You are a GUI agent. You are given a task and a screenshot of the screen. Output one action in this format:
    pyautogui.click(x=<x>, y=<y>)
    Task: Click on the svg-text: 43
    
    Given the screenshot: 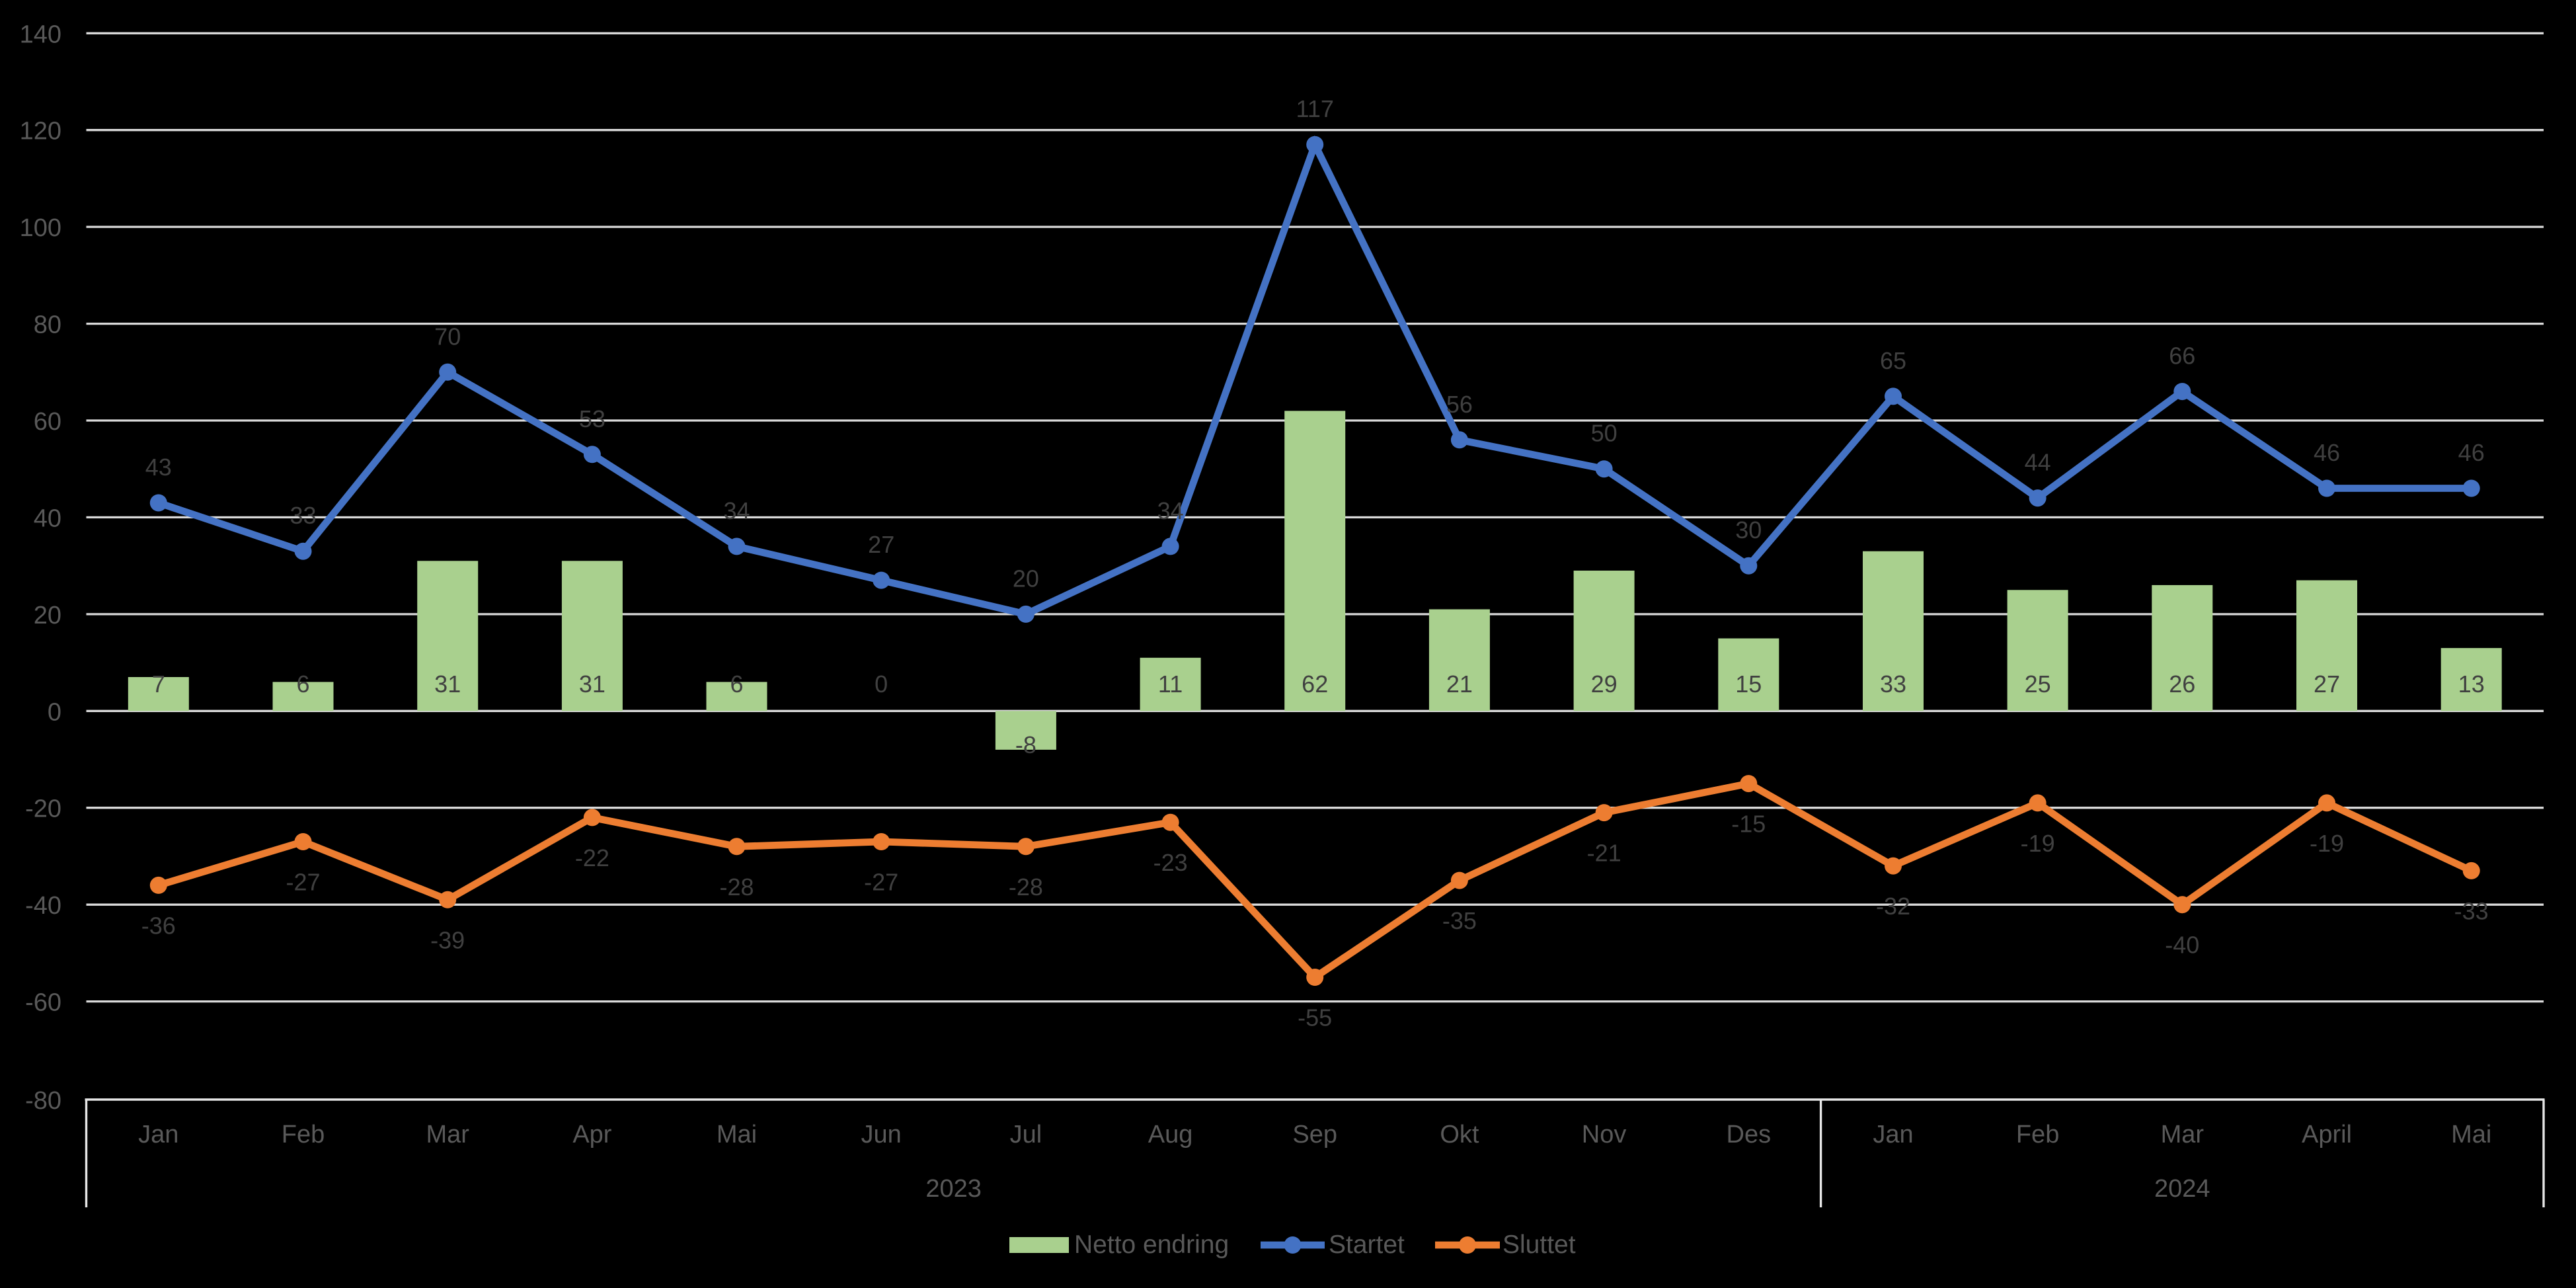 What is the action you would take?
    pyautogui.click(x=158, y=468)
    